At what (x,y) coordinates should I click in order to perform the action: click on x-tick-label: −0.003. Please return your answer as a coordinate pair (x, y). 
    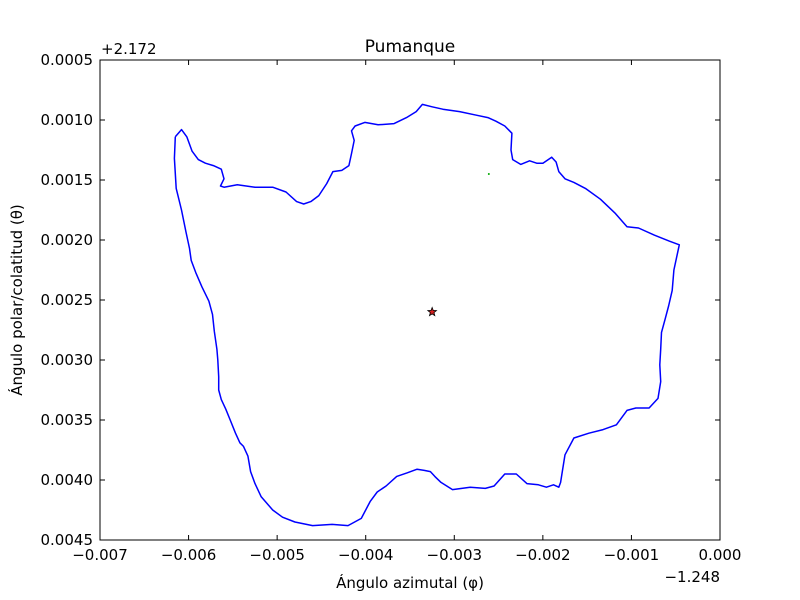
    Looking at the image, I should click on (455, 555).